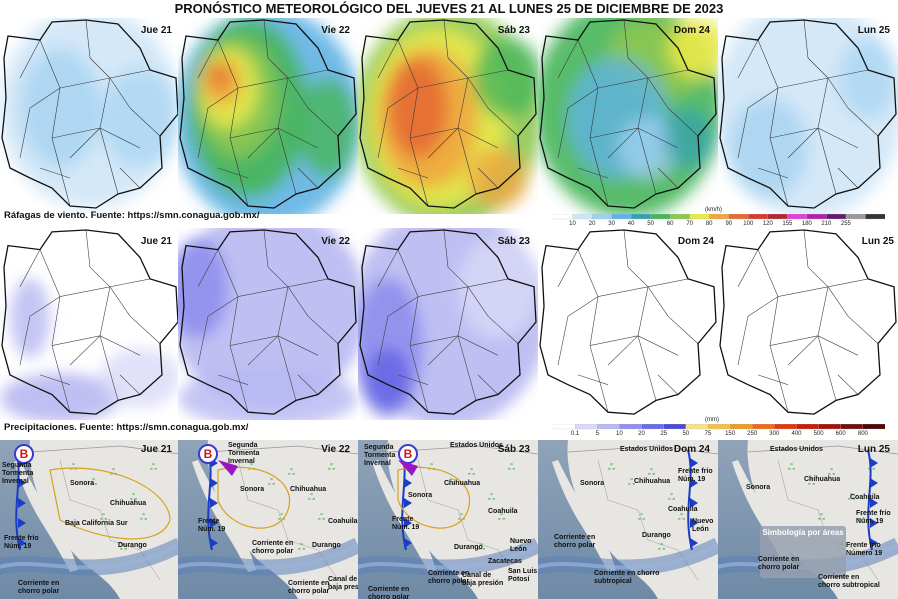 The image size is (898, 599). Describe the element at coordinates (597, 434) in the screenshot. I see `scale-tick-label: 5` at that location.